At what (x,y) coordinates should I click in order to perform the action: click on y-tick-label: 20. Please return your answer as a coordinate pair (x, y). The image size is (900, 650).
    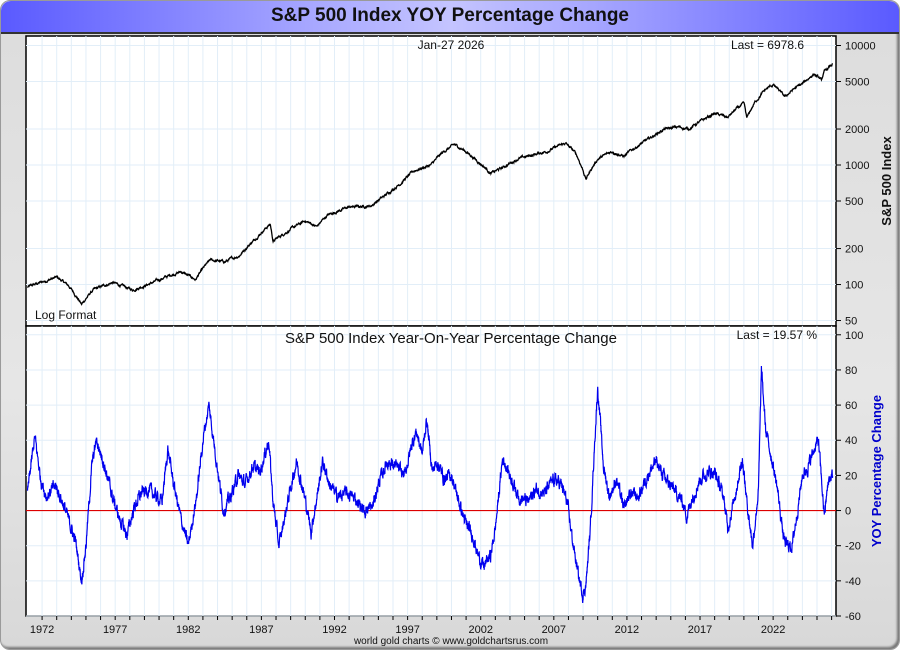
    Looking at the image, I should click on (851, 476).